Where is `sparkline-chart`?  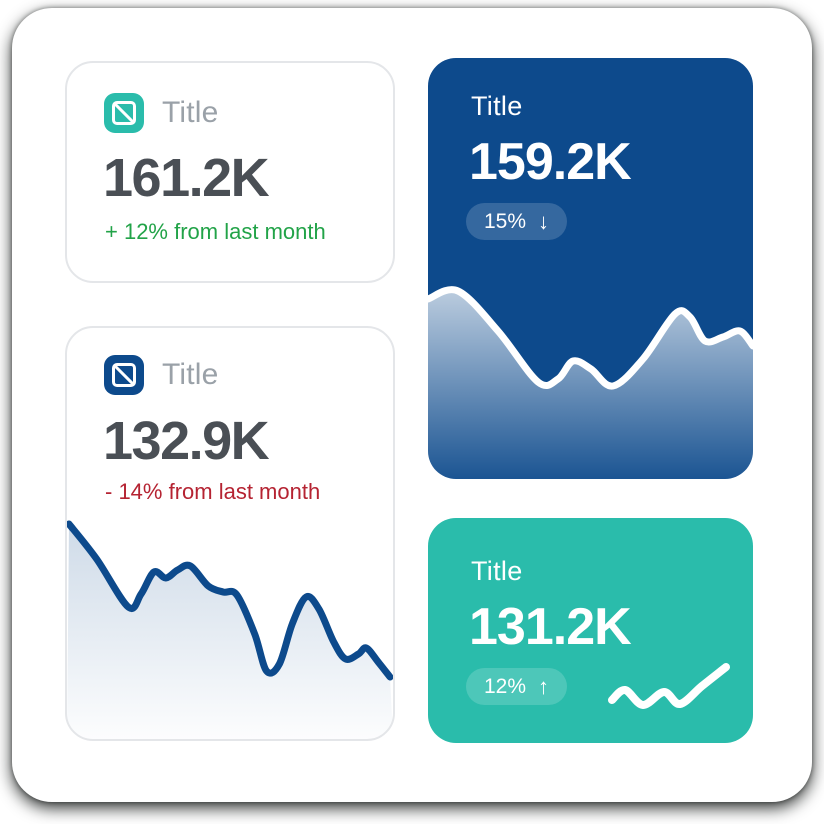
sparkline-chart is located at coordinates (669, 688).